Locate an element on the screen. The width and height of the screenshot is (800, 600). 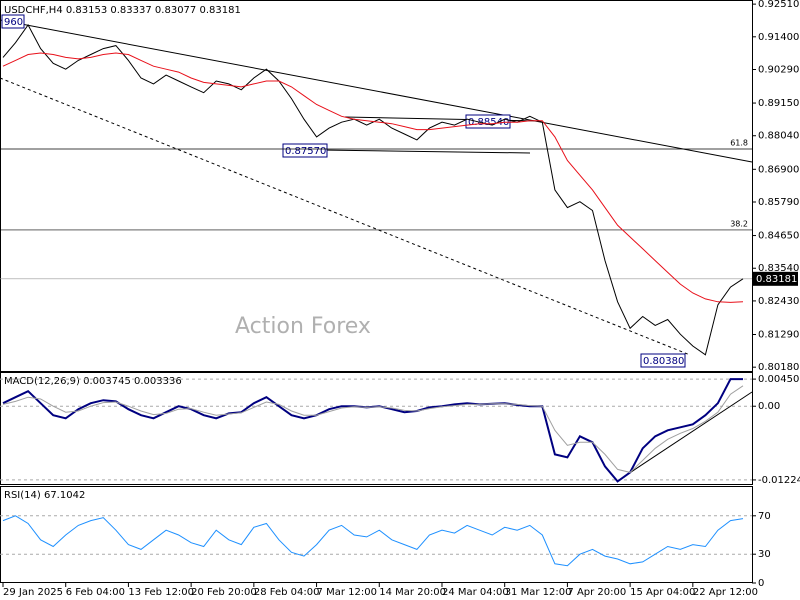
y-tick-label: 0.85790 is located at coordinates (778, 202).